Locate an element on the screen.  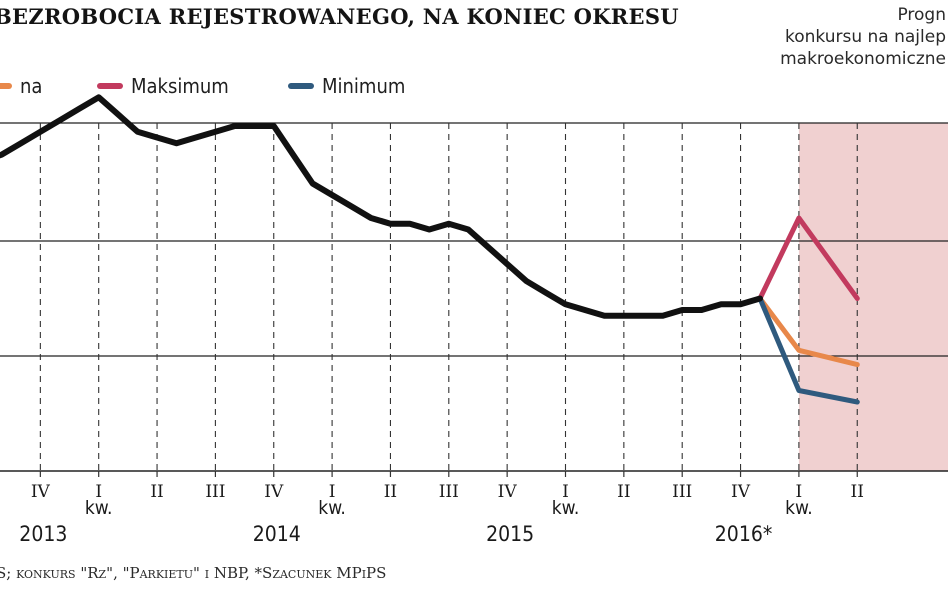
year-label: 2013 is located at coordinates (43, 534).